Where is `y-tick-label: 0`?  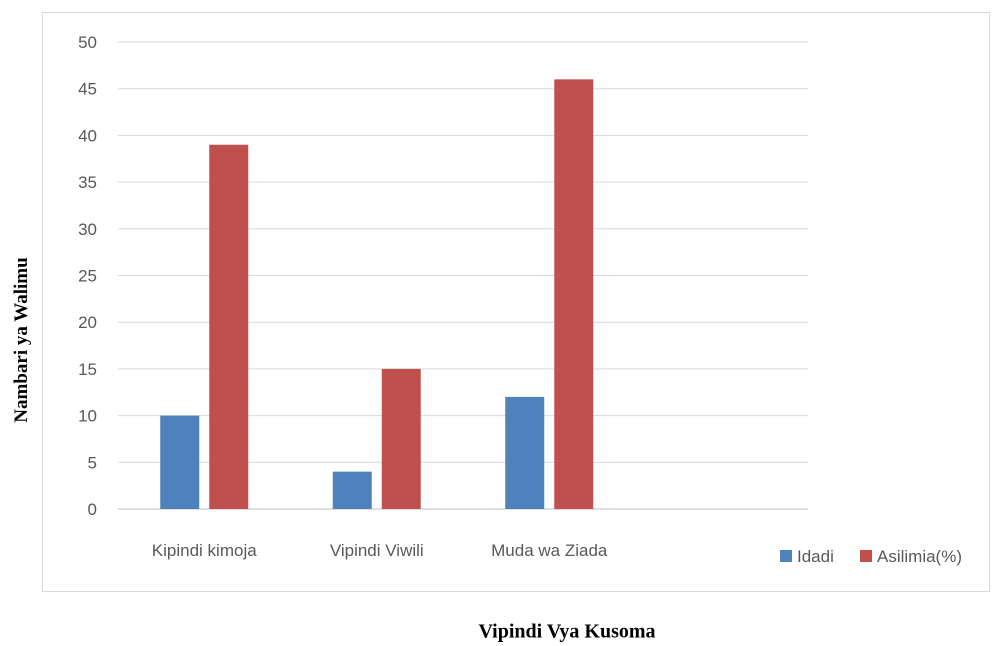 y-tick-label: 0 is located at coordinates (92, 509).